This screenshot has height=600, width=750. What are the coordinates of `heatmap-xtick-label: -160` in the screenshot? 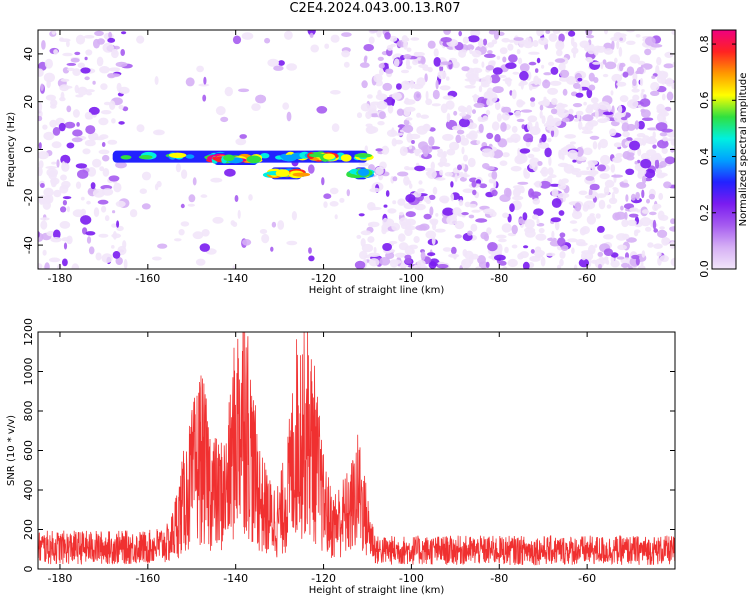 It's located at (147, 278).